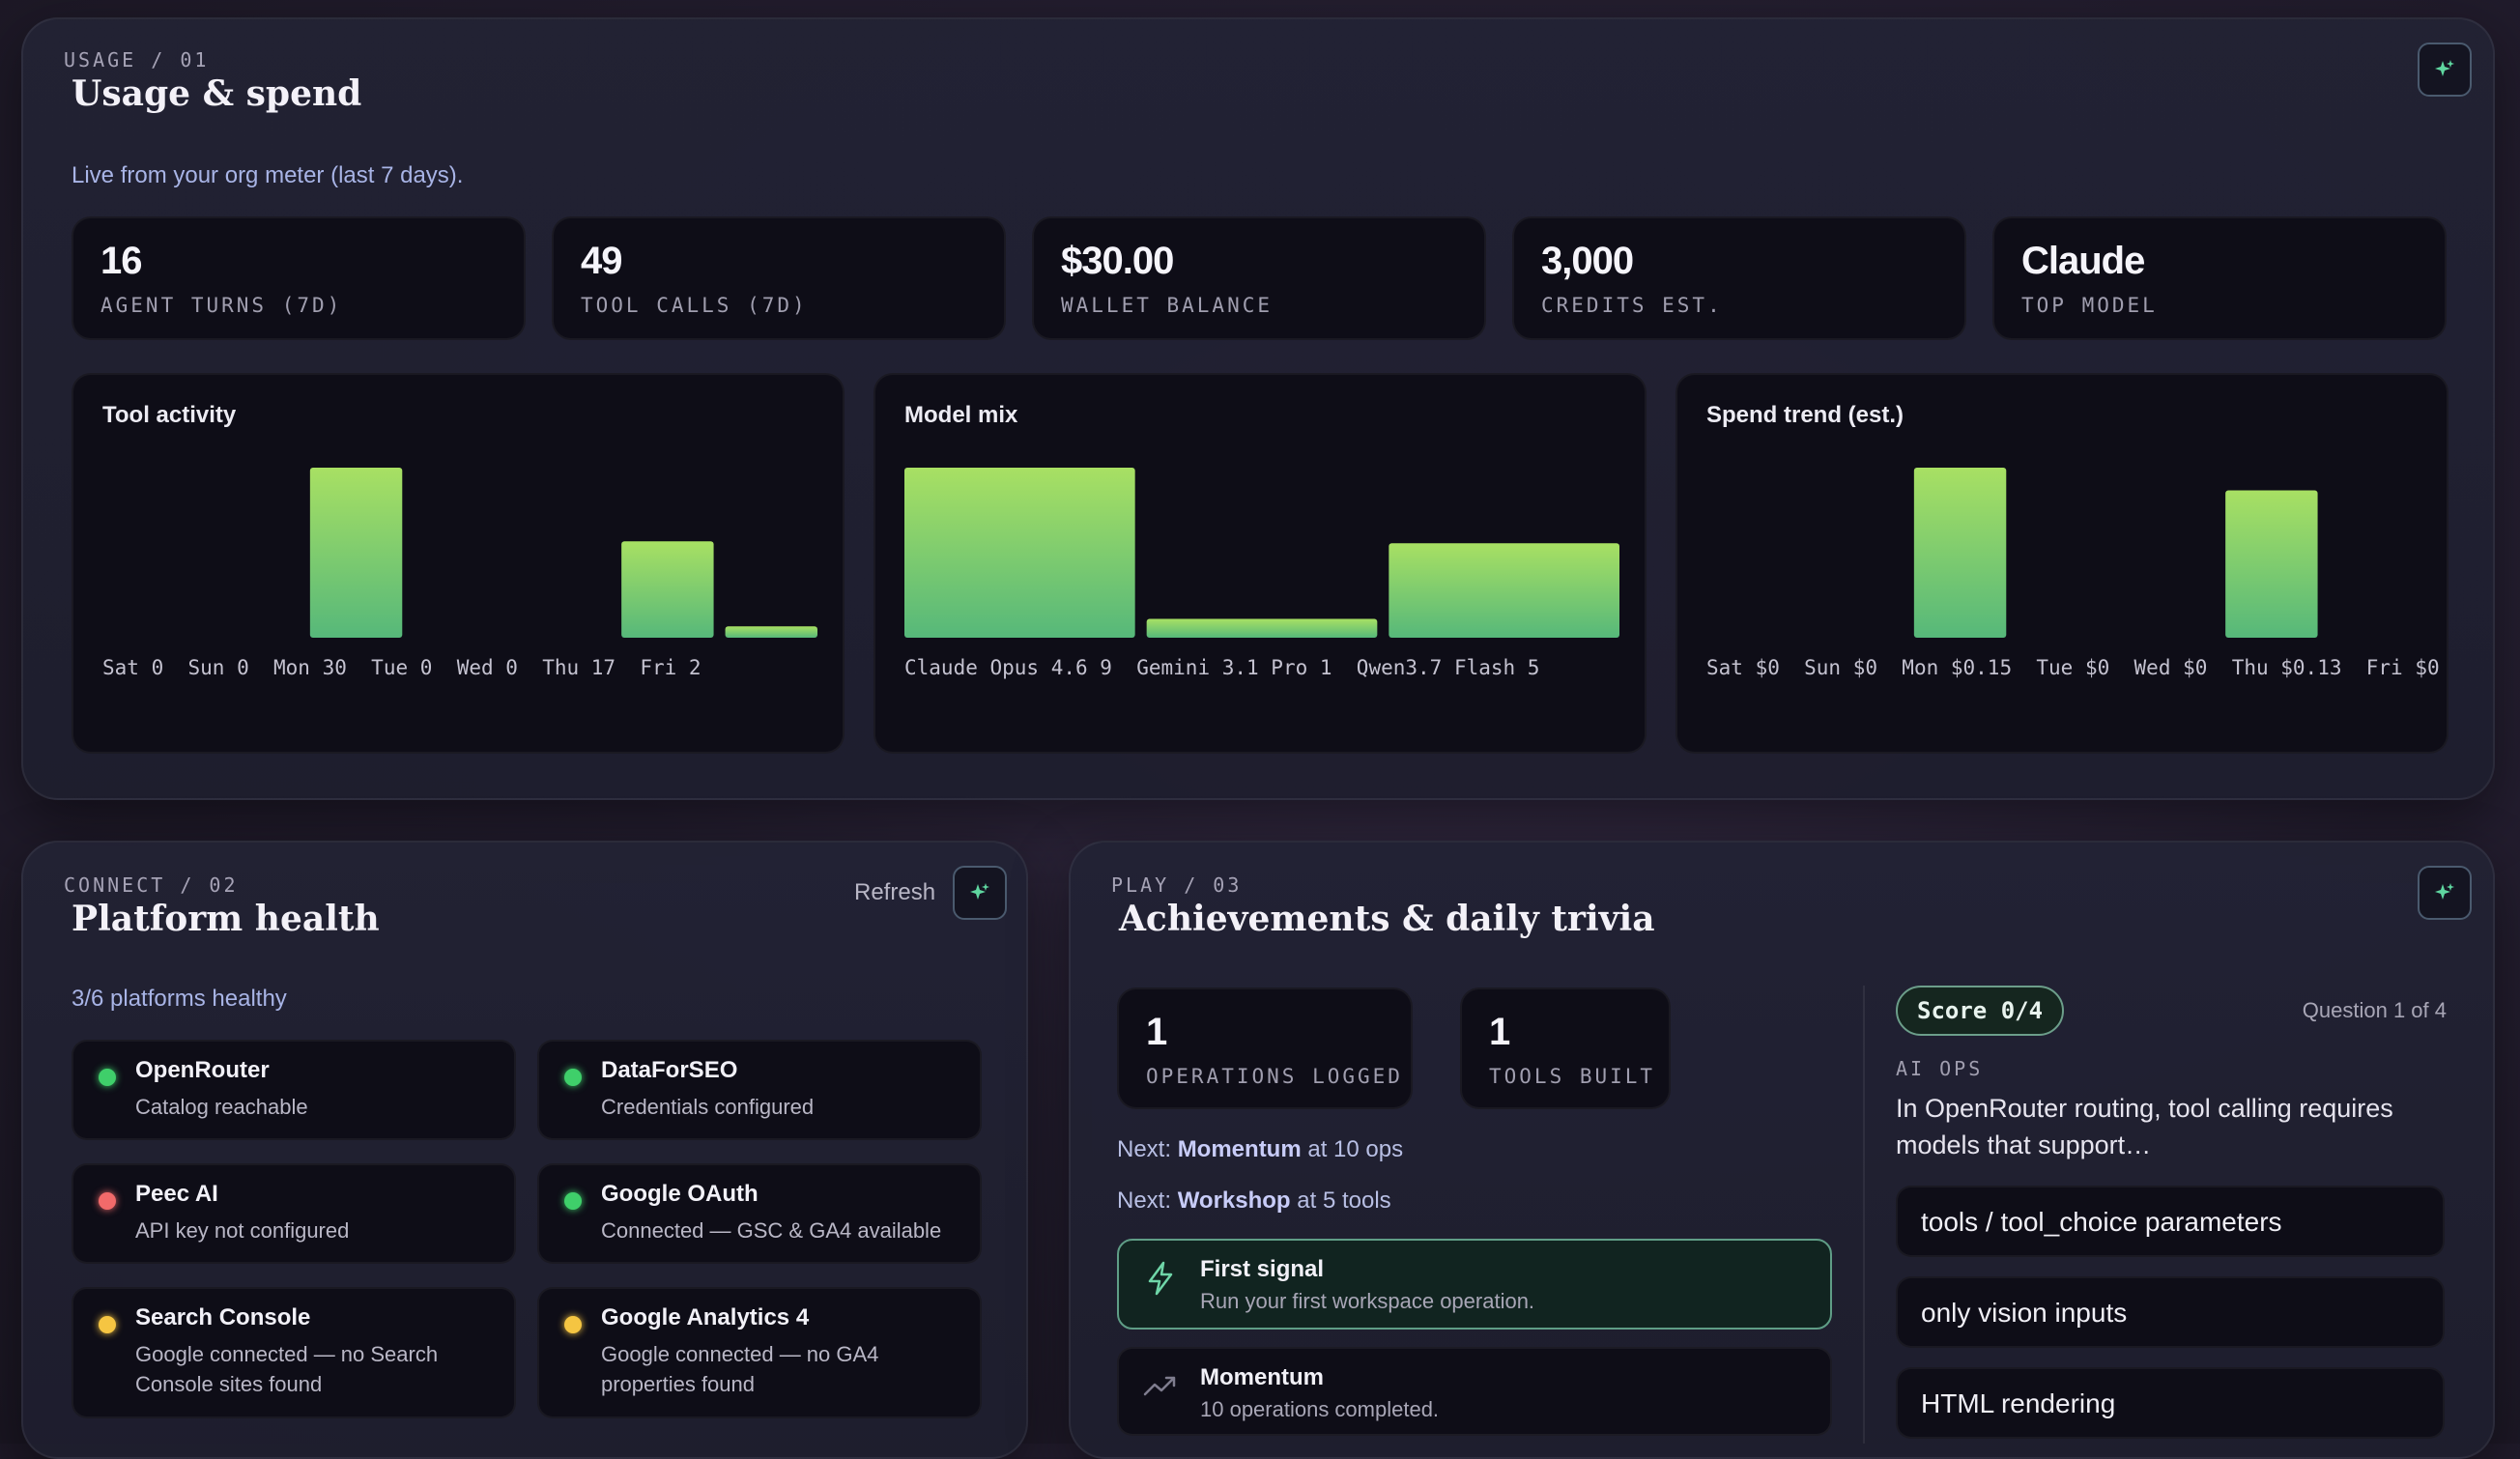 The height and width of the screenshot is (1459, 2520). I want to click on trivia-answer-option-3: HTML rendering, so click(2170, 1403).